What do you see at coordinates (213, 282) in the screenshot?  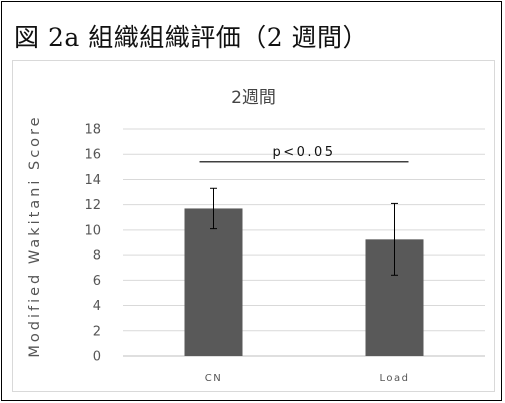 I see `bar-cn` at bounding box center [213, 282].